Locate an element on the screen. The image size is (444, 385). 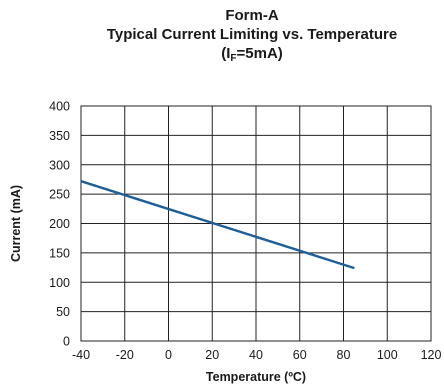
x-axis-label: Temperature (ºC) is located at coordinates (256, 377).